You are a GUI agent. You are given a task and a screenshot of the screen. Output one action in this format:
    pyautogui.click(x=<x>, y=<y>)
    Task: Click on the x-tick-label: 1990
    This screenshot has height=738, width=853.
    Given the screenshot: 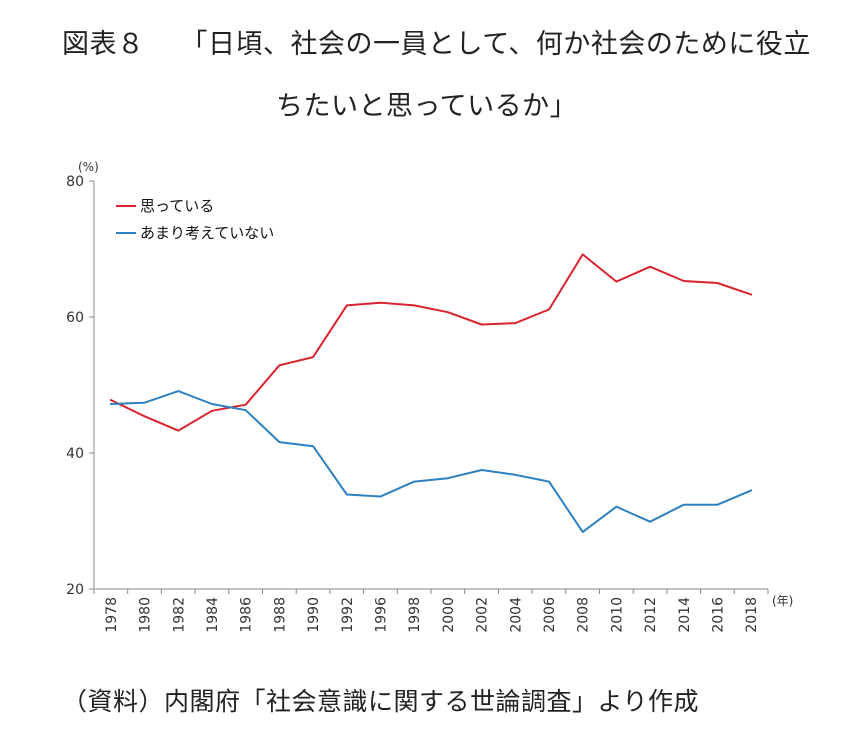 What is the action you would take?
    pyautogui.click(x=314, y=615)
    